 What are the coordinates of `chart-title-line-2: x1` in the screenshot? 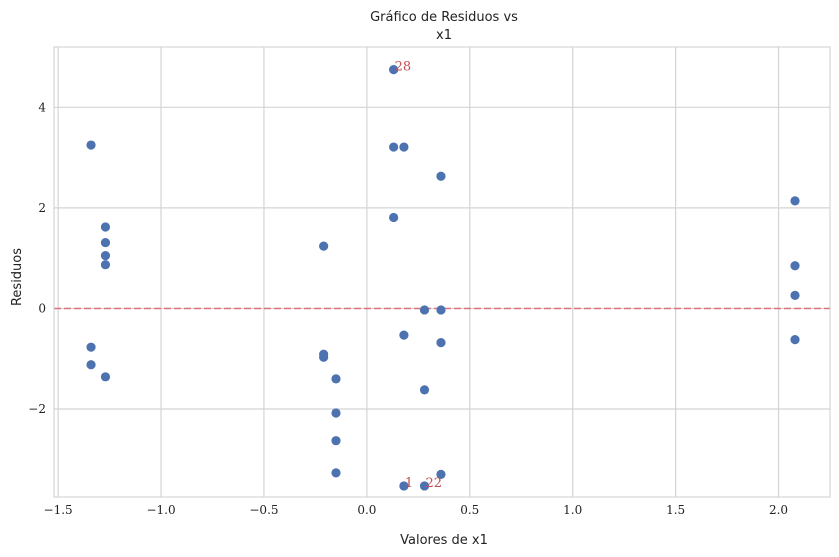 It's located at (444, 35).